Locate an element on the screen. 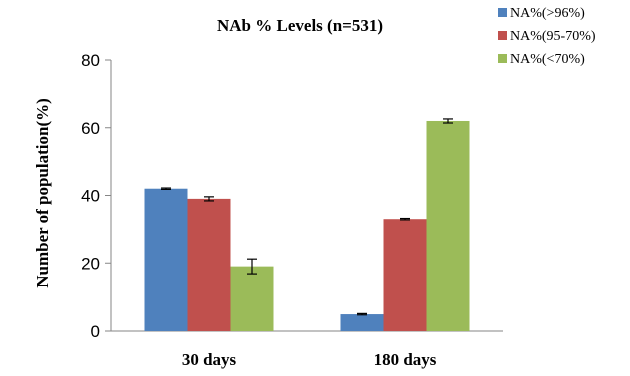 The image size is (630, 376). y-tick-label: 20 is located at coordinates (90, 263).